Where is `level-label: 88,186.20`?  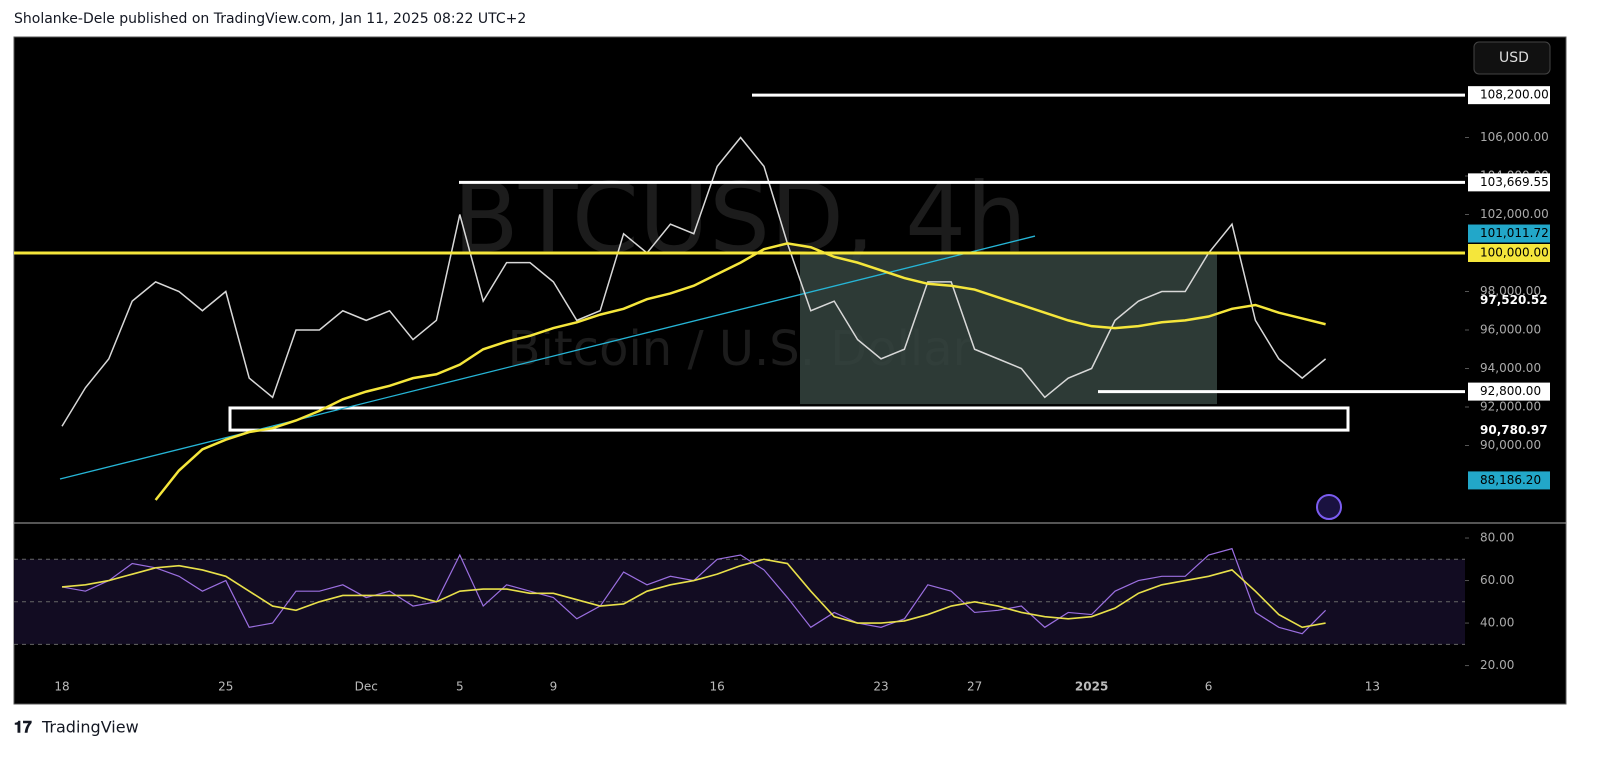 level-label: 88,186.20 is located at coordinates (1510, 480).